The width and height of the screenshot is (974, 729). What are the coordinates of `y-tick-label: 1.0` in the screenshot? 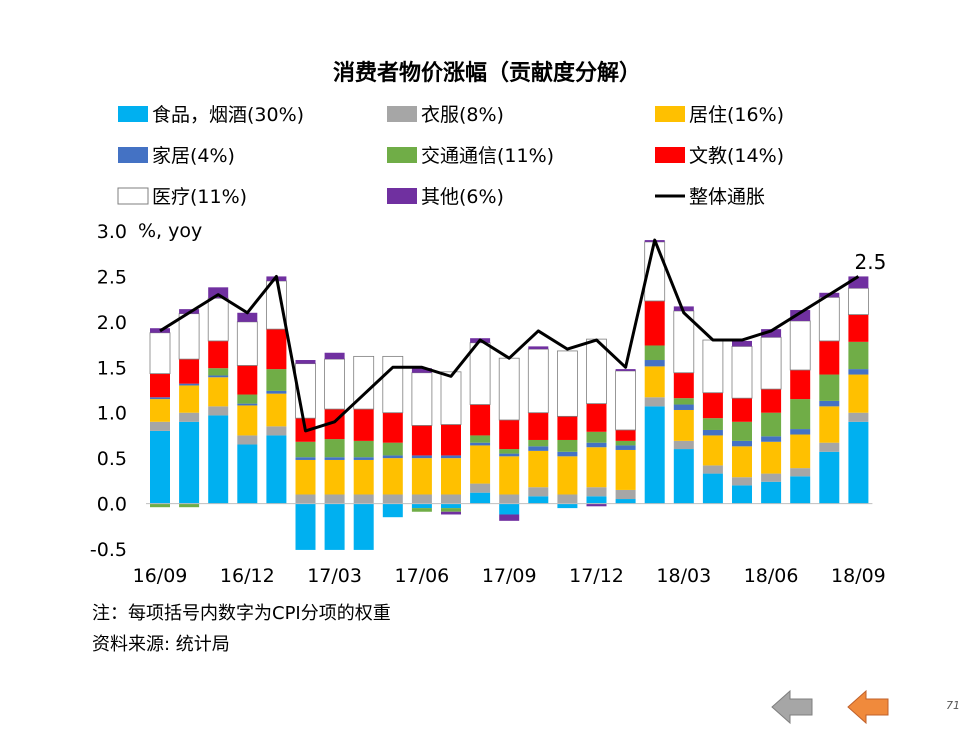 It's located at (112, 414).